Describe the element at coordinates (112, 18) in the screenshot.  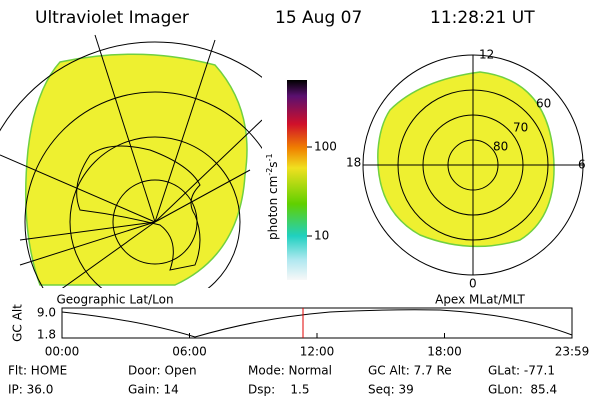
I see `title: Ultraviolet Imager` at that location.